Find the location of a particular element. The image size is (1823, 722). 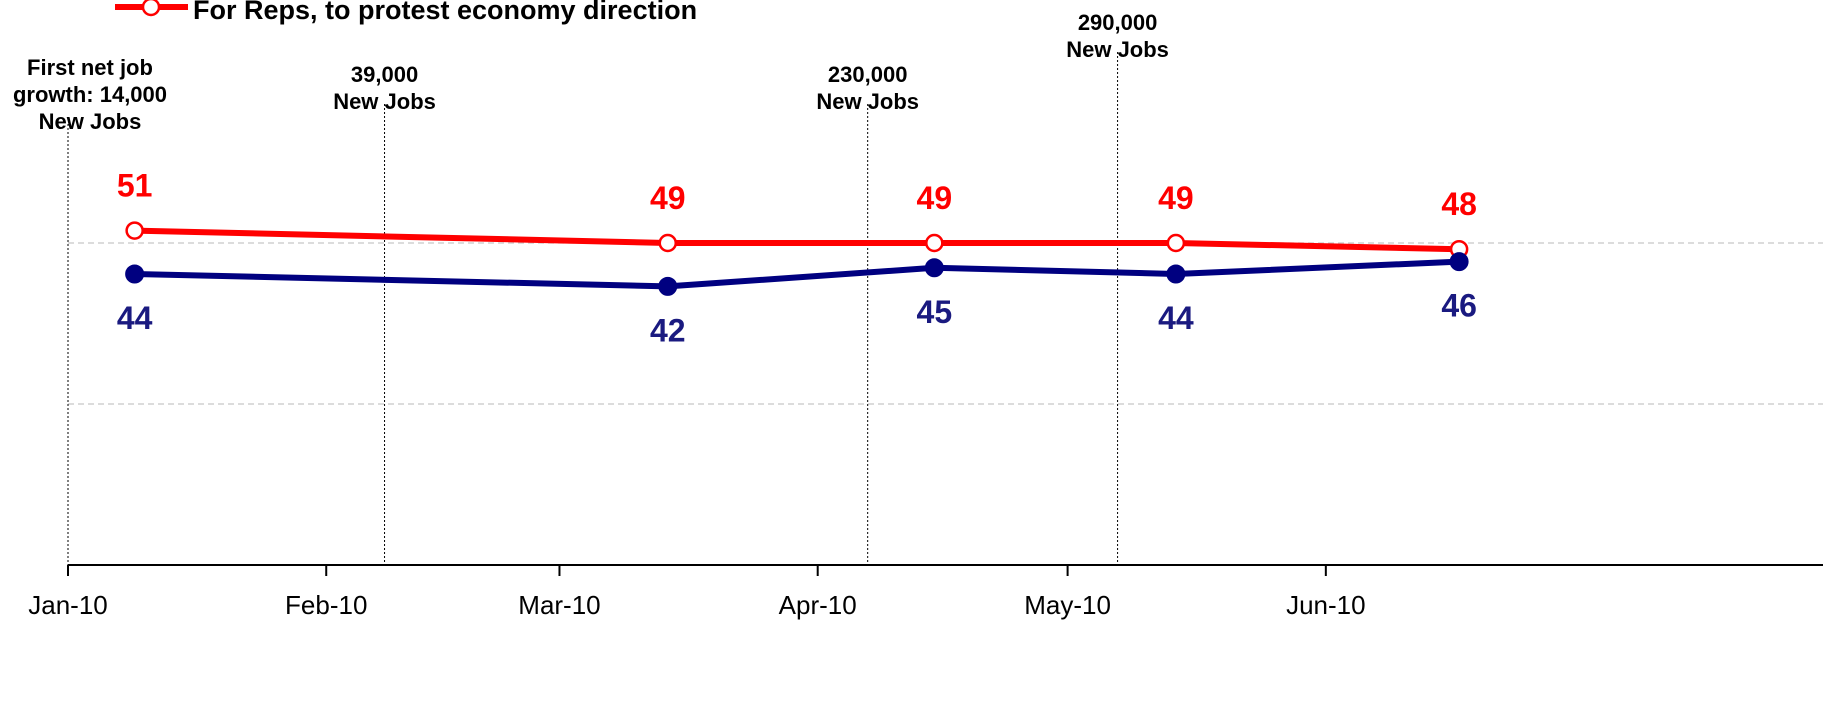

data-label: 42 is located at coordinates (668, 330).